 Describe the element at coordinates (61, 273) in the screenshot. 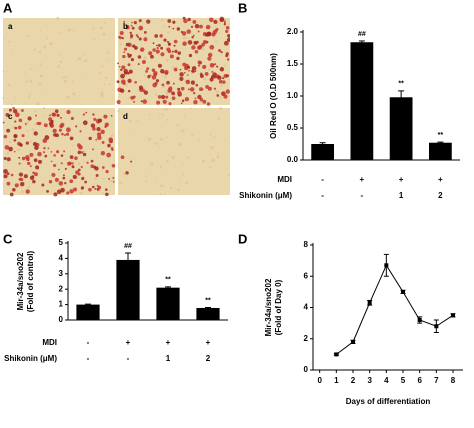

I see `y-tick-label: 3` at that location.